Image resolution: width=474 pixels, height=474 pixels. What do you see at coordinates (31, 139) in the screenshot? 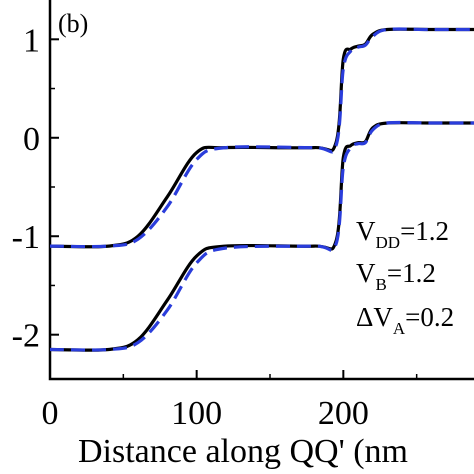
I see `y-tick-label-0: 0` at bounding box center [31, 139].